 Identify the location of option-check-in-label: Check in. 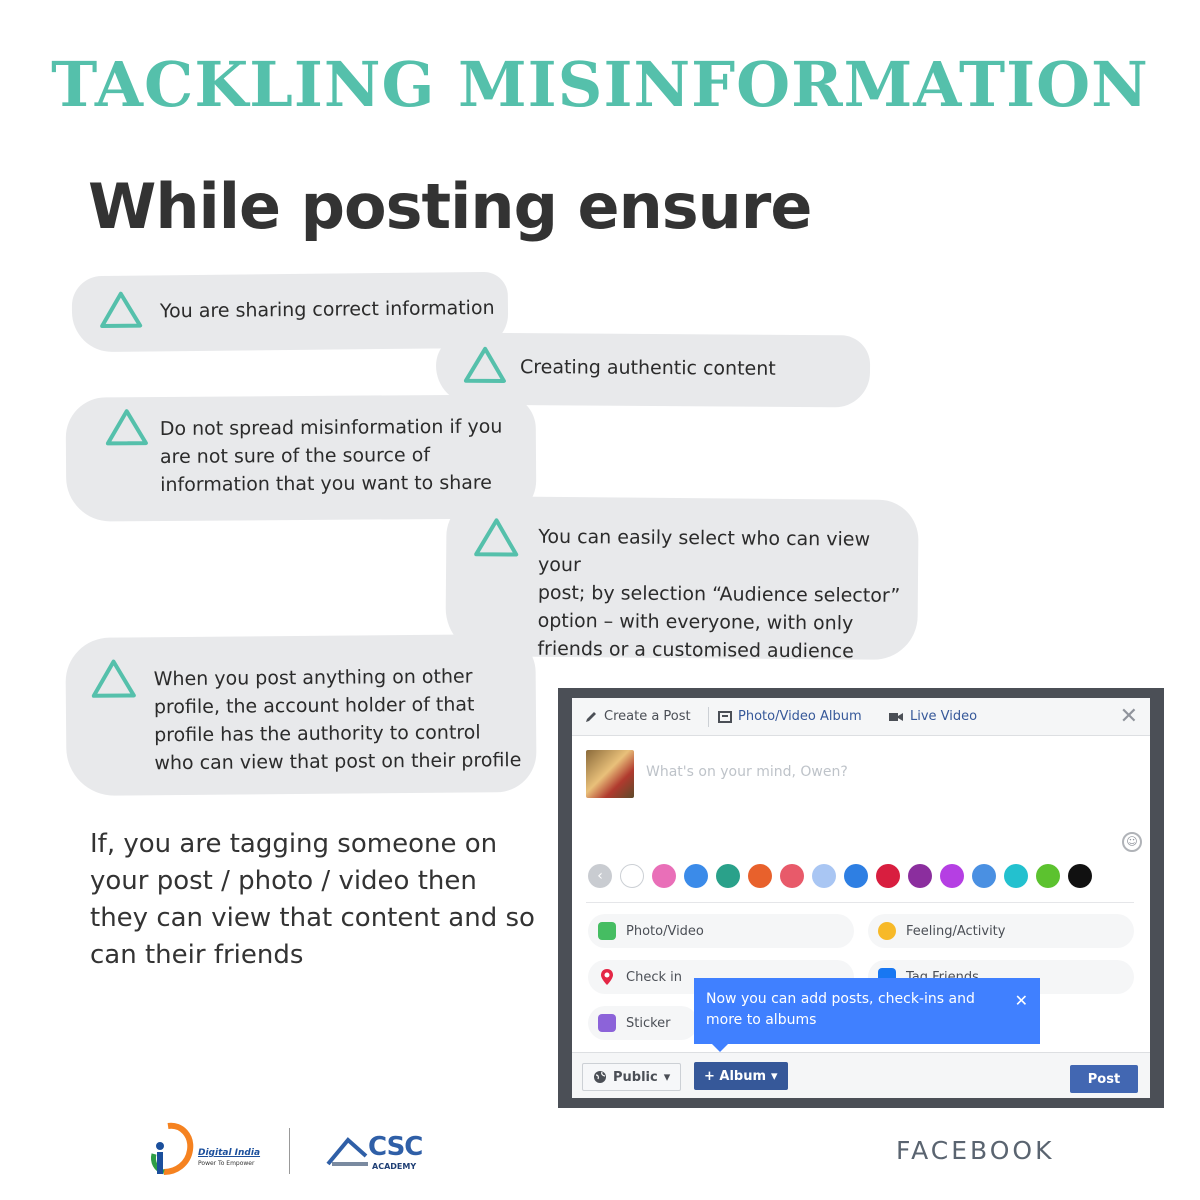
(654, 977).